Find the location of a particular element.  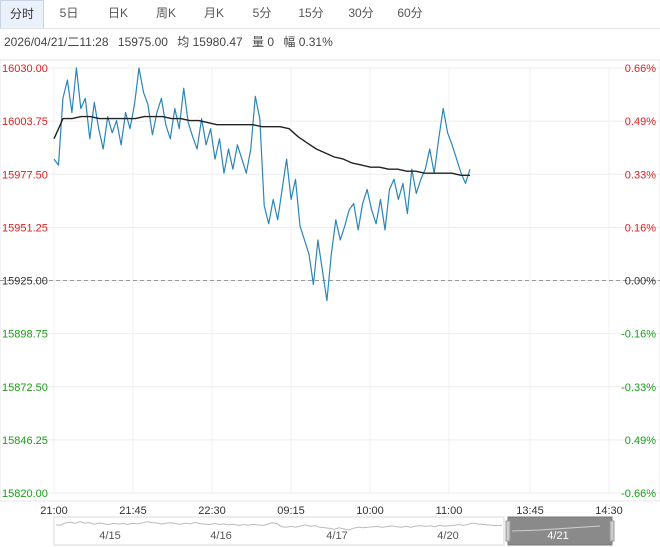

navigator-left-handle is located at coordinates (508, 531).